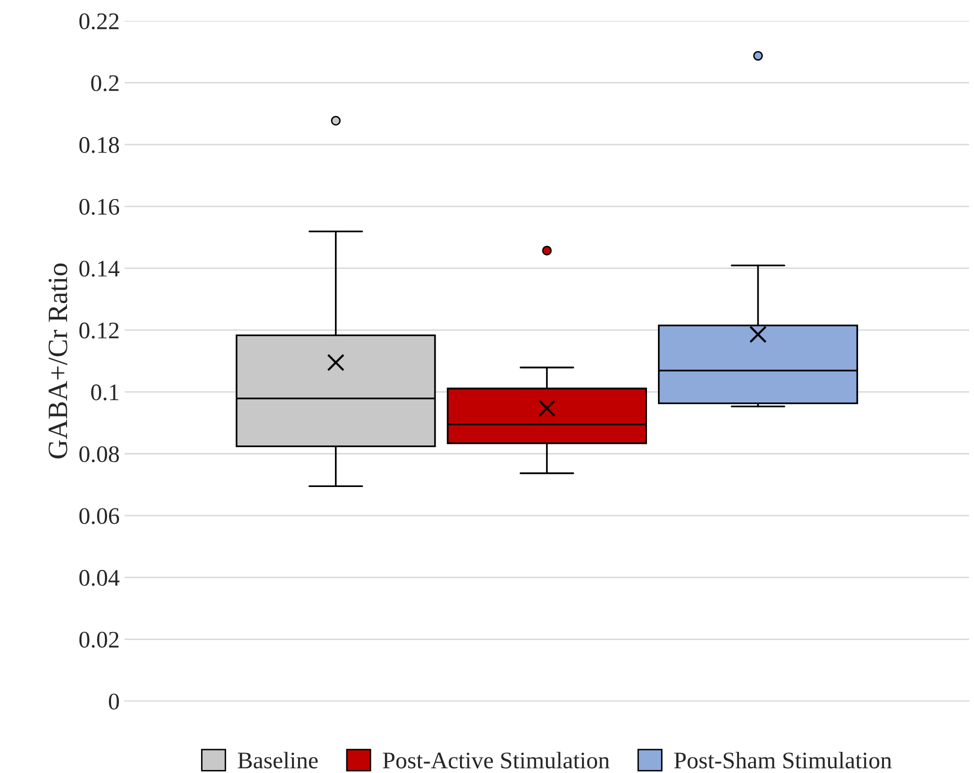  What do you see at coordinates (783, 760) in the screenshot?
I see `legend-label: Post-Sham Stimulation` at bounding box center [783, 760].